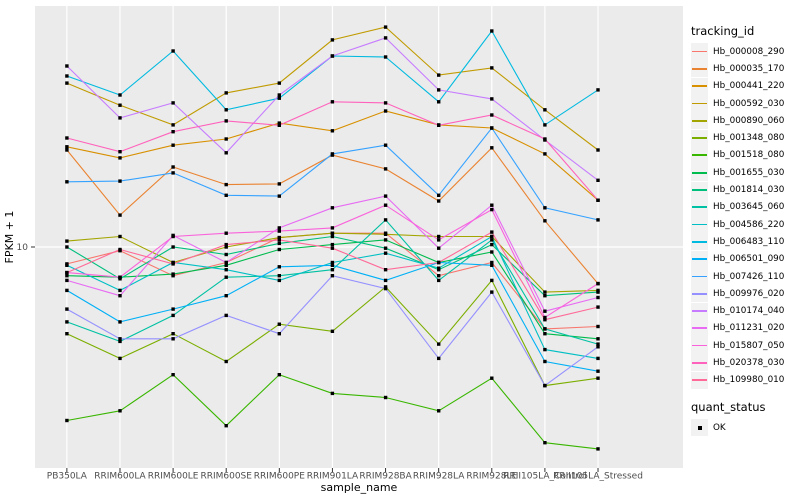  Describe the element at coordinates (749, 86) in the screenshot. I see `legend-label: Hb_000441_220` at that location.